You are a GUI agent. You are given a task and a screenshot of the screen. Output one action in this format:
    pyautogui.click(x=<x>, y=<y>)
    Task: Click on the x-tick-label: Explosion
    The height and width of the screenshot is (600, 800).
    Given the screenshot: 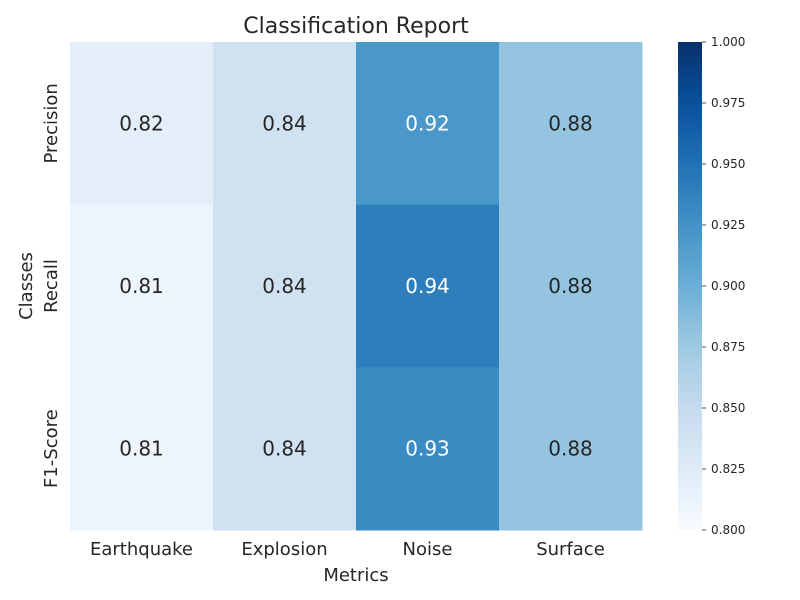 What is the action you would take?
    pyautogui.click(x=284, y=549)
    